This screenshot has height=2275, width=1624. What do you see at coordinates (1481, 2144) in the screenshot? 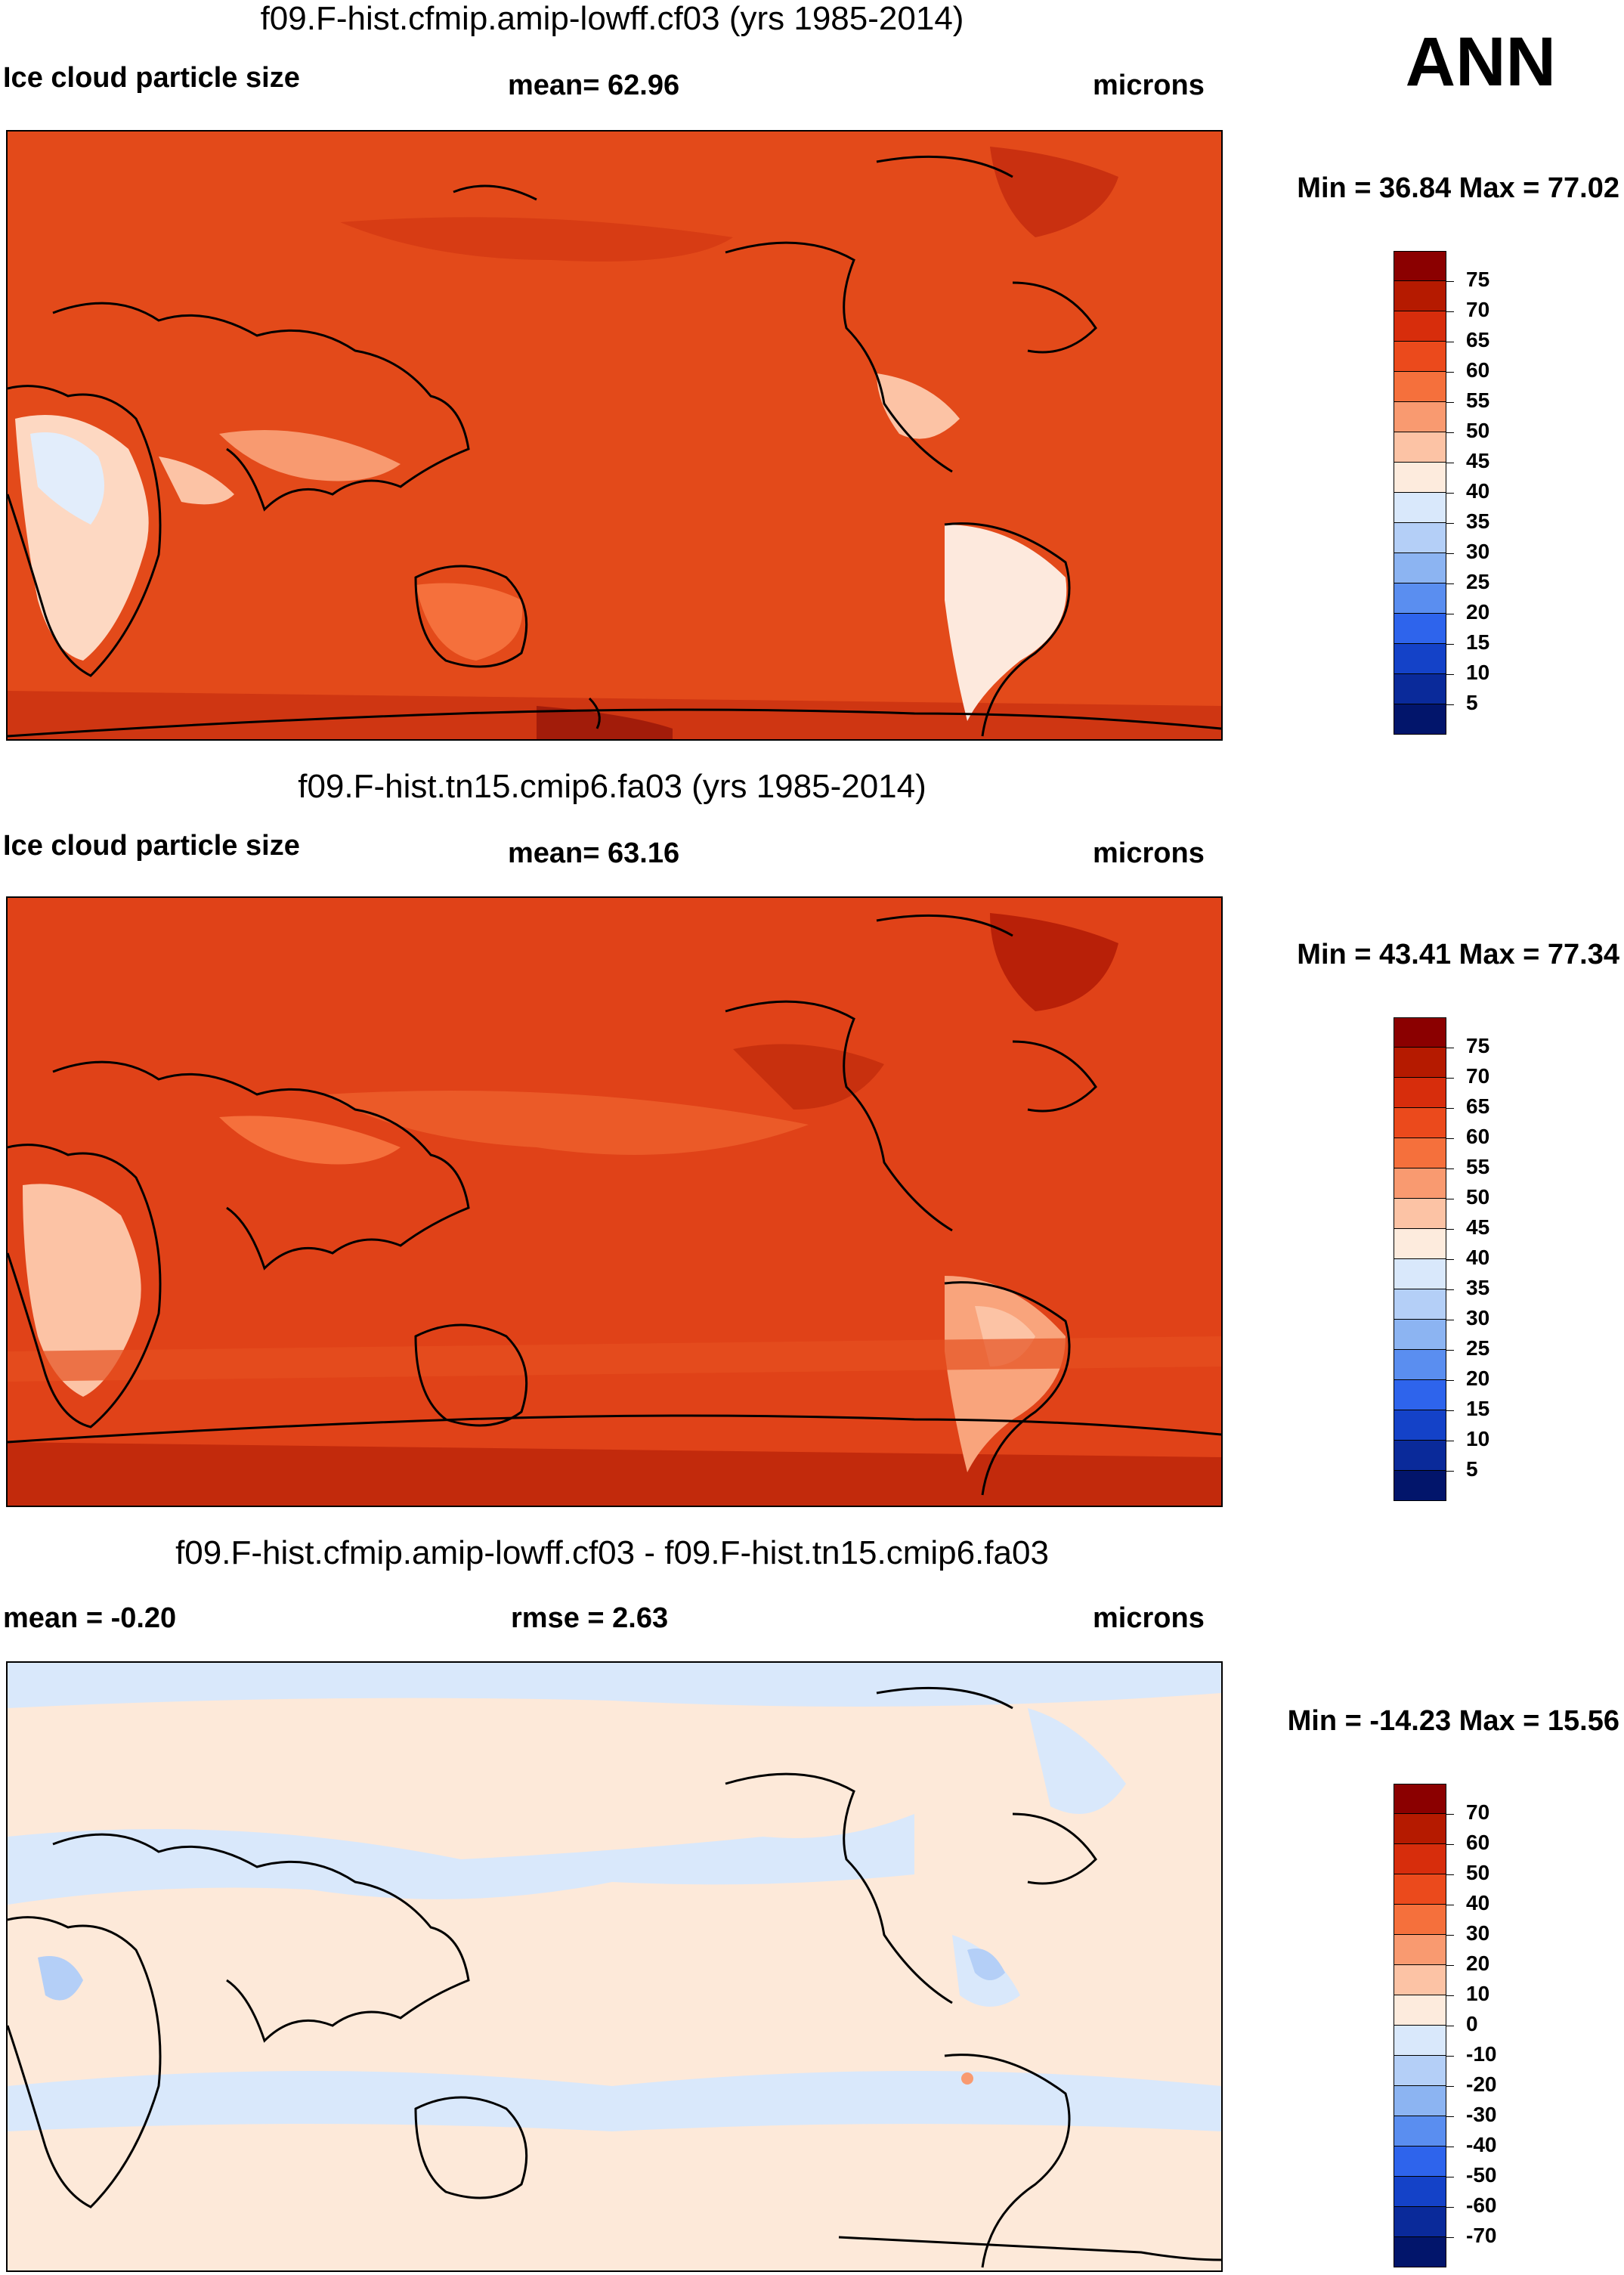
I see `colorbar-label: -40` at bounding box center [1481, 2144].